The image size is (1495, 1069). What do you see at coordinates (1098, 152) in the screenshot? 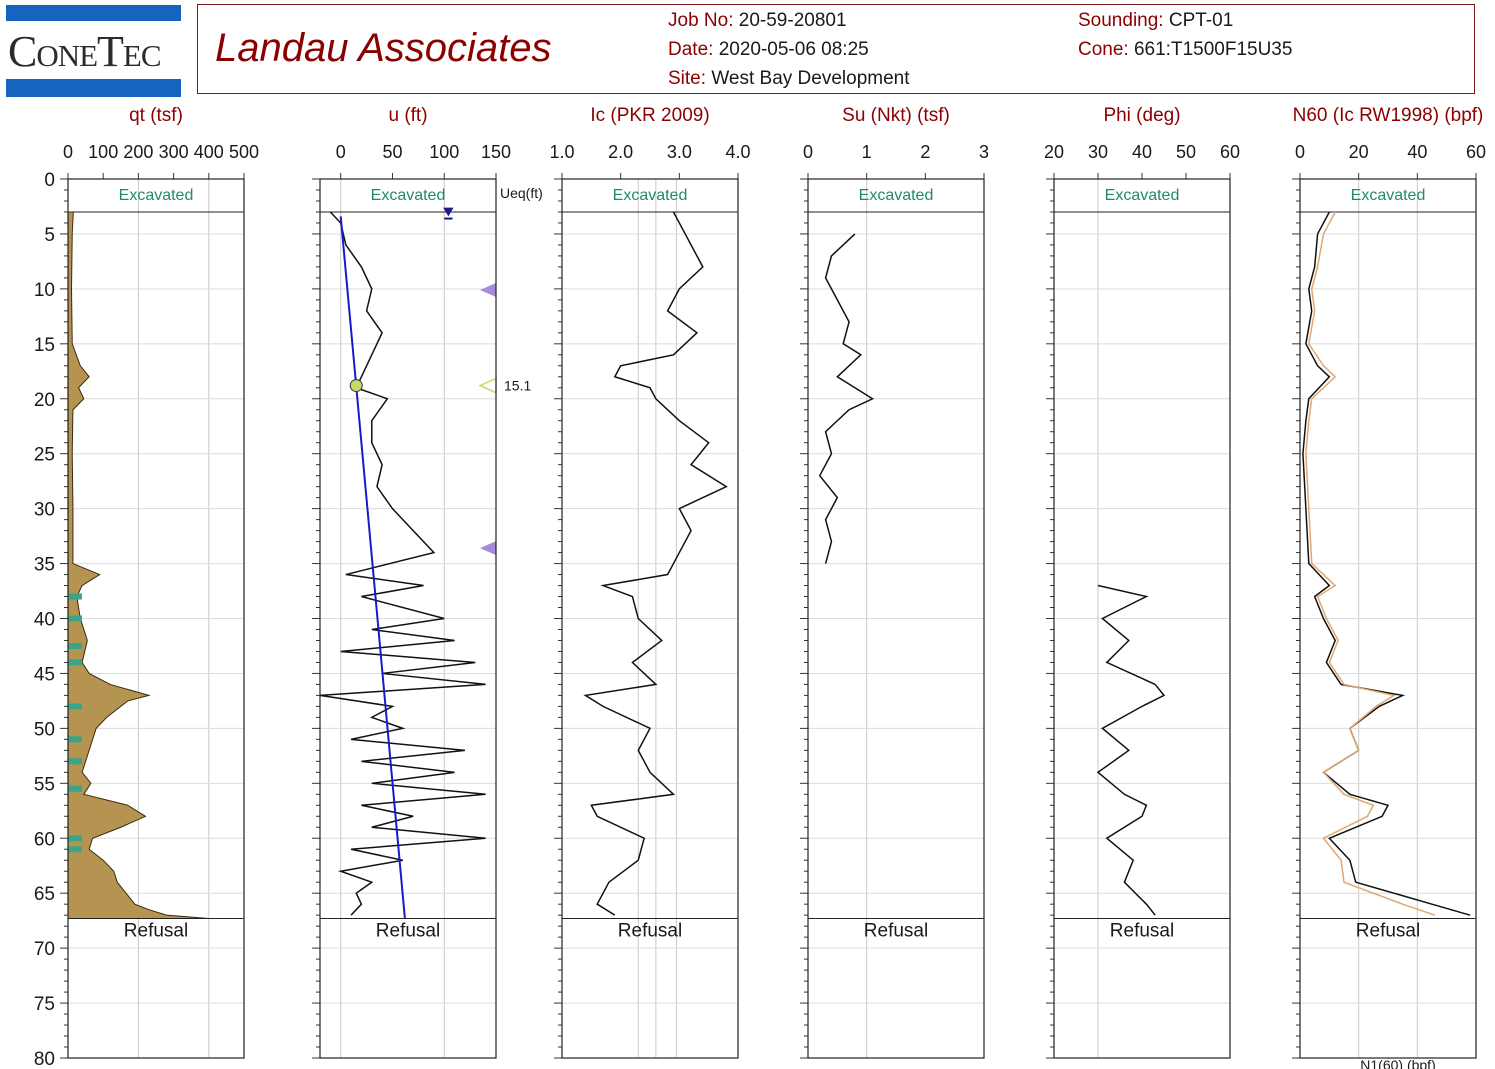
I see `x-tick-label: 30` at bounding box center [1098, 152].